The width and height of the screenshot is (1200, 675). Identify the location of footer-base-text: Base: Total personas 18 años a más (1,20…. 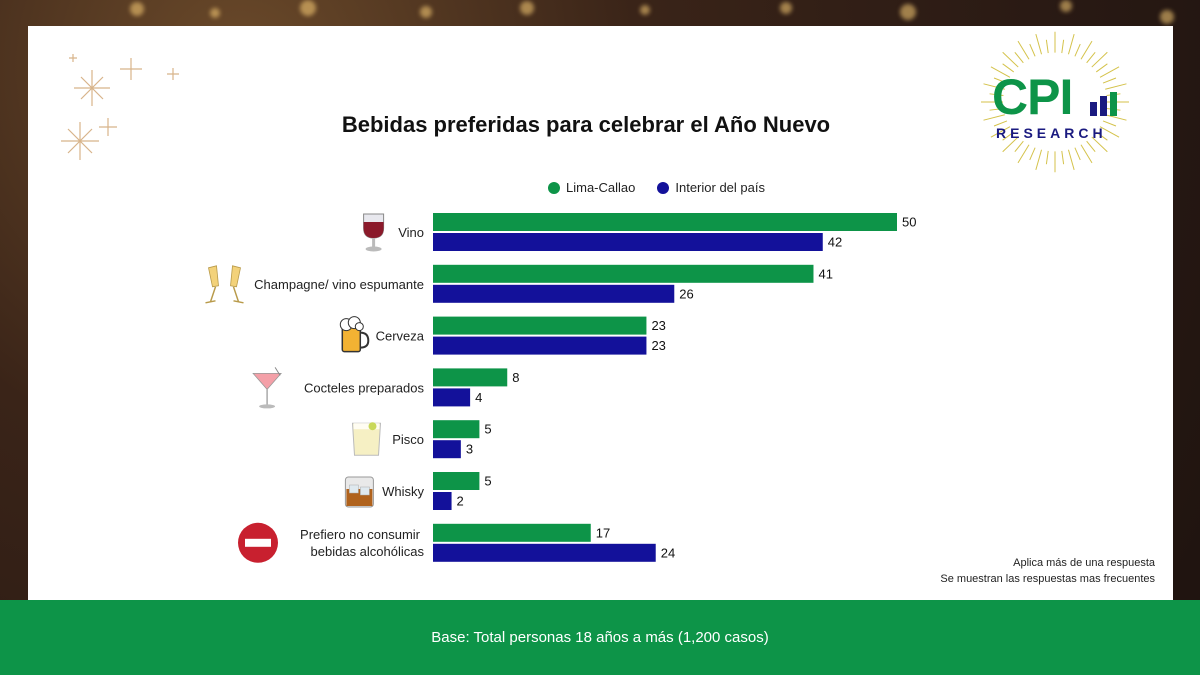
(600, 637).